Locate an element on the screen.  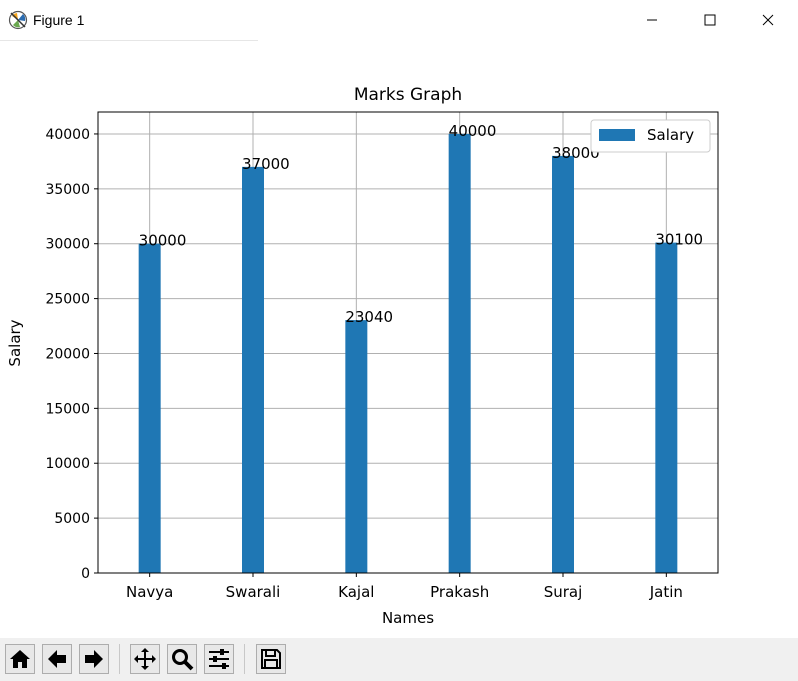
y-tick-label: 40000 is located at coordinates (67, 135).